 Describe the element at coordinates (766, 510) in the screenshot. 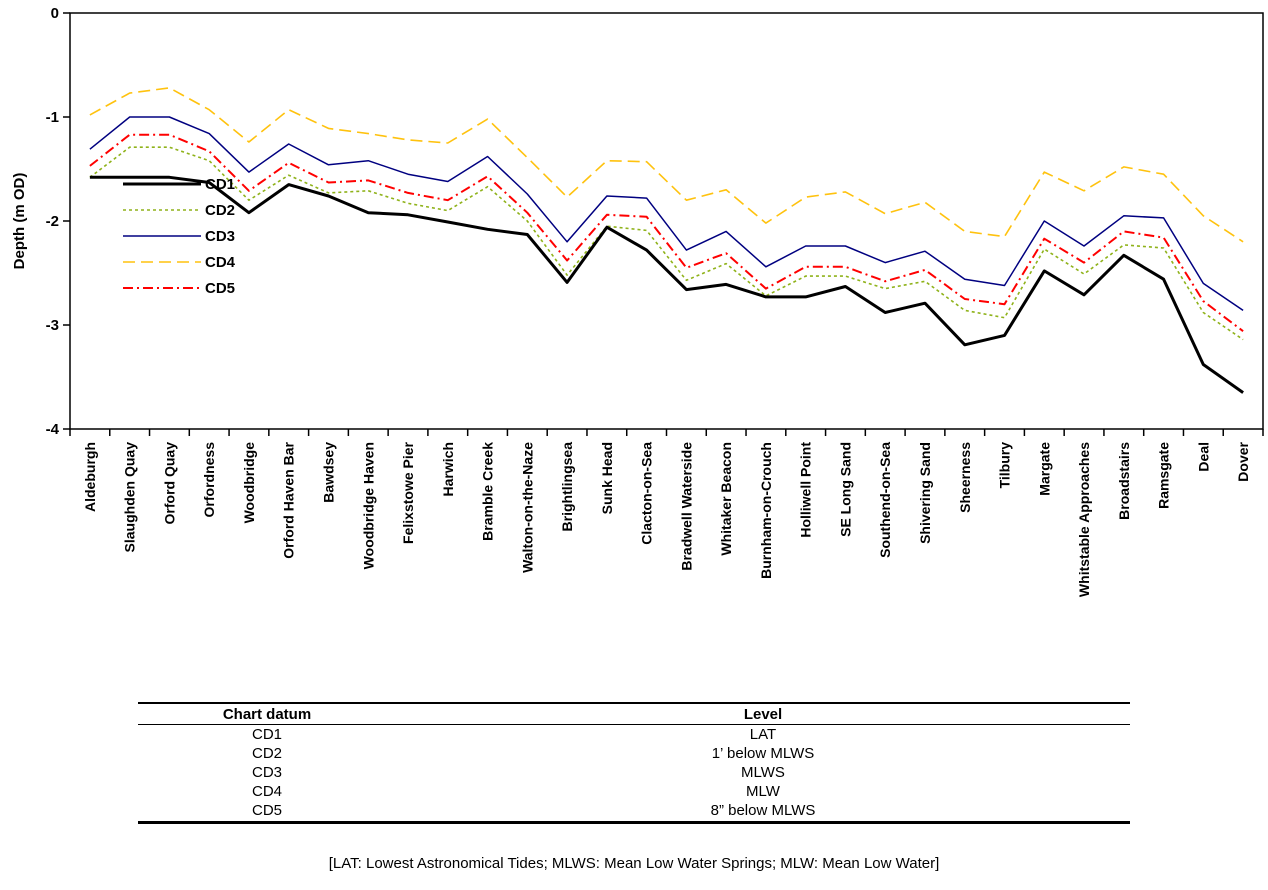

I see `x-tick-label: Burnham-on-Crouch` at that location.